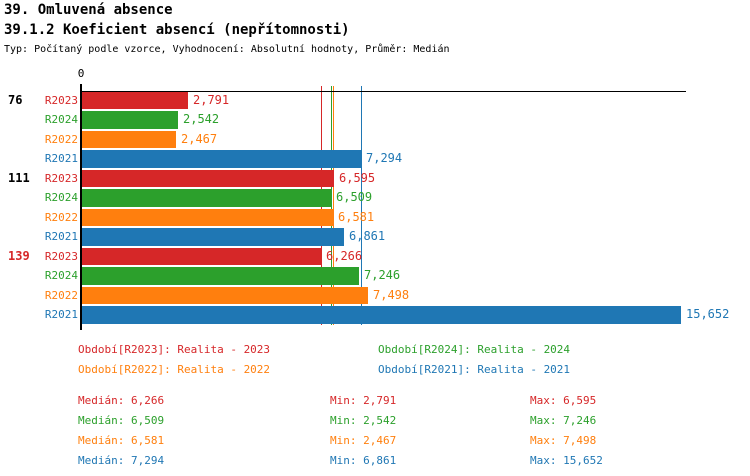 The image size is (750, 476). Describe the element at coordinates (199, 138) in the screenshot. I see `bar-value-label: 2,467` at that location.